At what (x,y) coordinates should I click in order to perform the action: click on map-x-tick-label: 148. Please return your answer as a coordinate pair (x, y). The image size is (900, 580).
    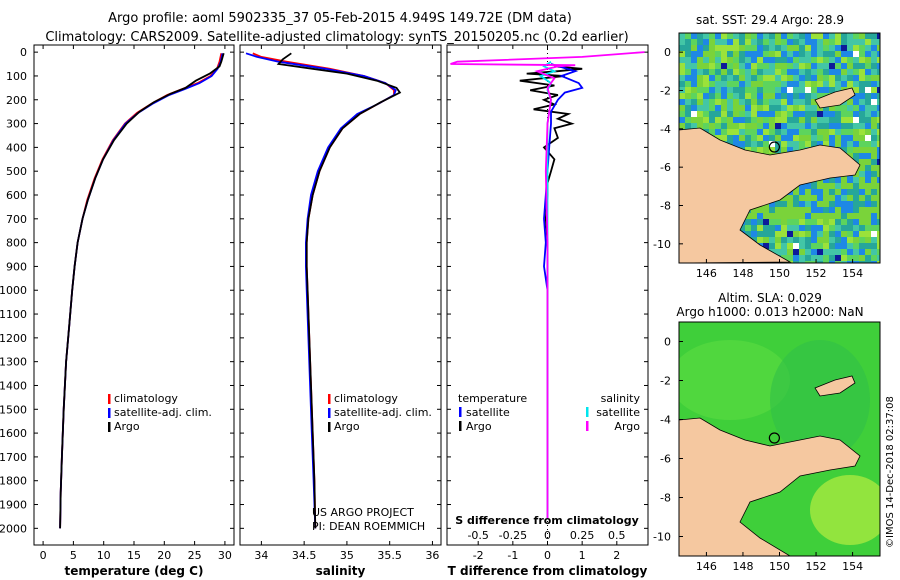
    Looking at the image, I should click on (742, 273).